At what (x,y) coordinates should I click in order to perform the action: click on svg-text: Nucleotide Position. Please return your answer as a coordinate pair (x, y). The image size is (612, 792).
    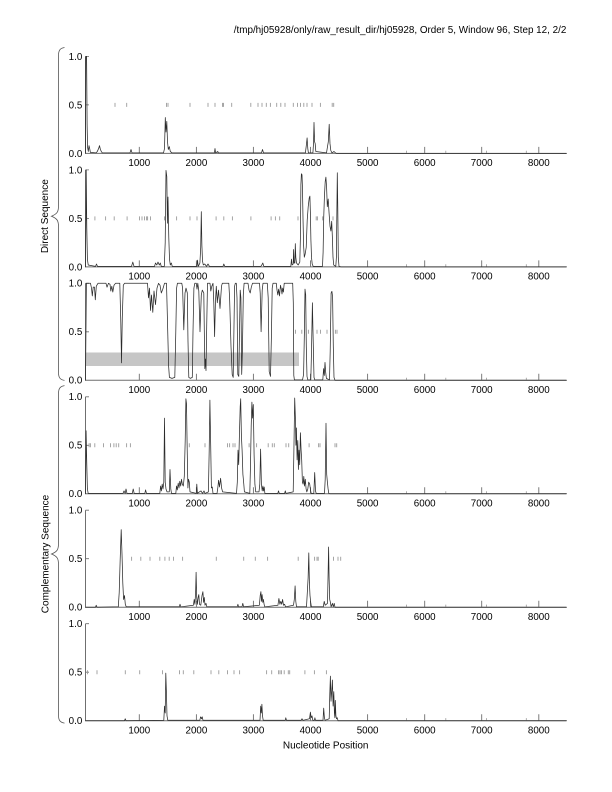
    Looking at the image, I should click on (326, 746).